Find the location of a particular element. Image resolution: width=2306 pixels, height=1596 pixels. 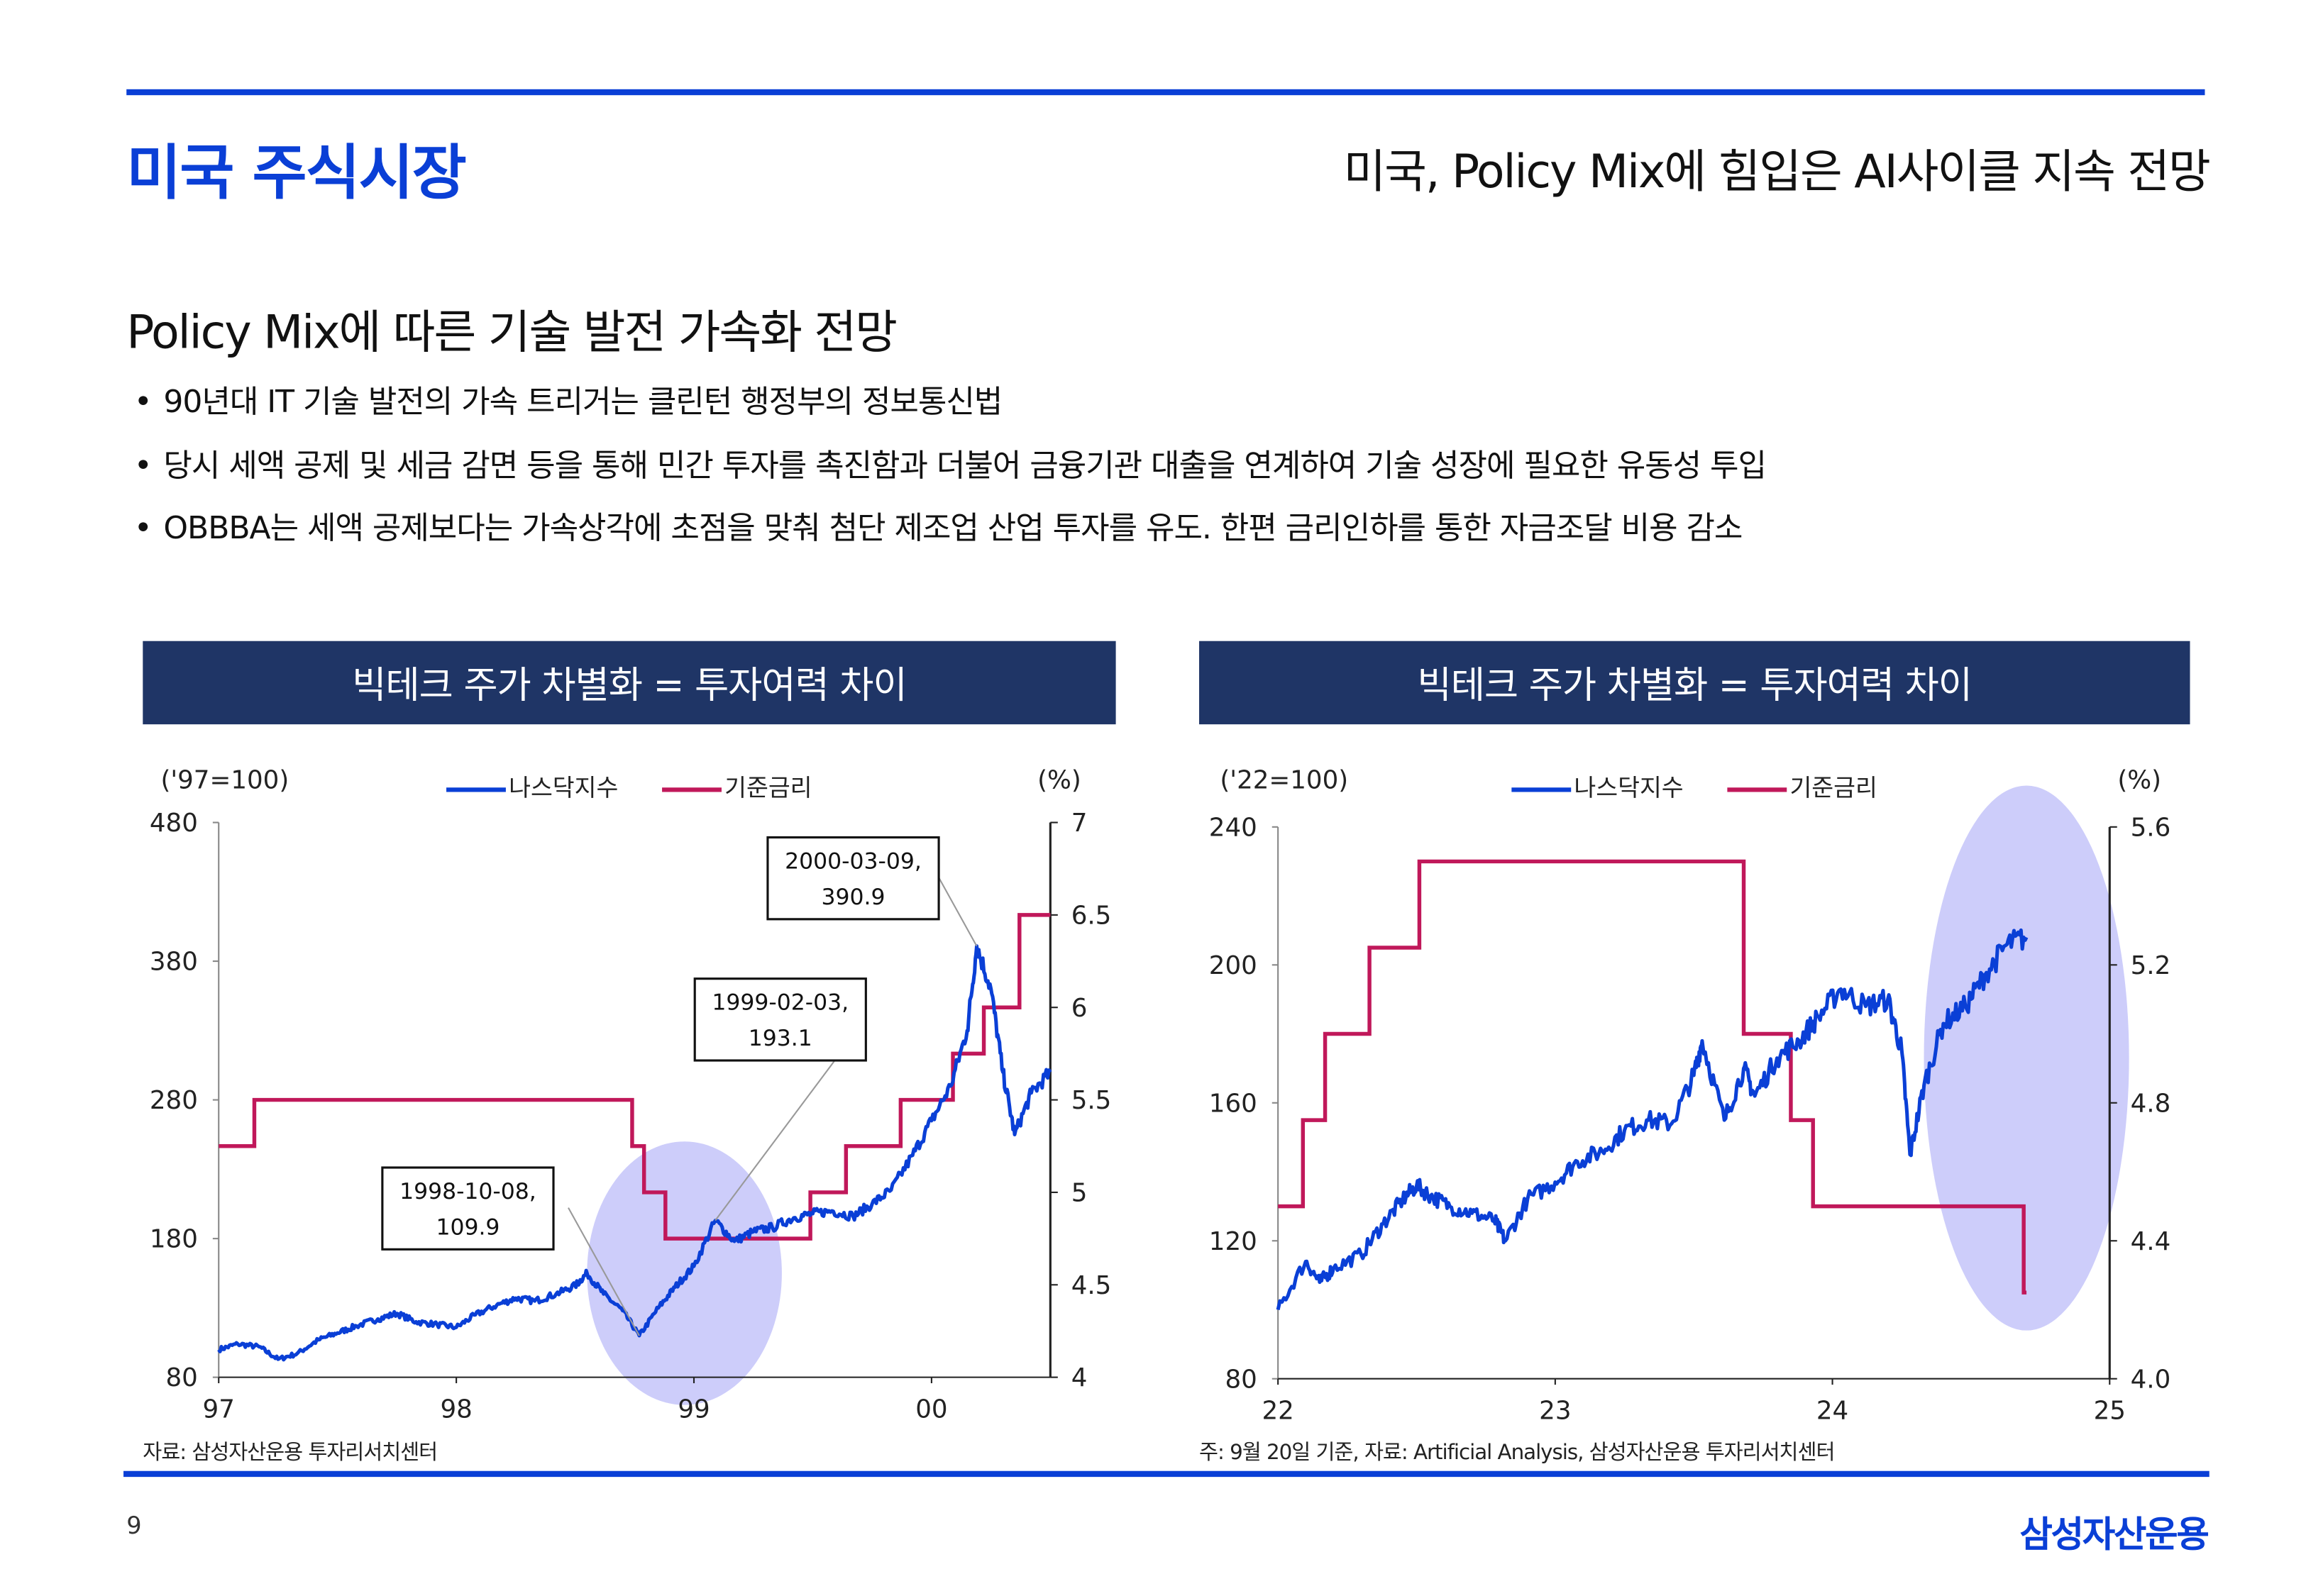

page-title: 미국 주식시장 is located at coordinates (296, 174).